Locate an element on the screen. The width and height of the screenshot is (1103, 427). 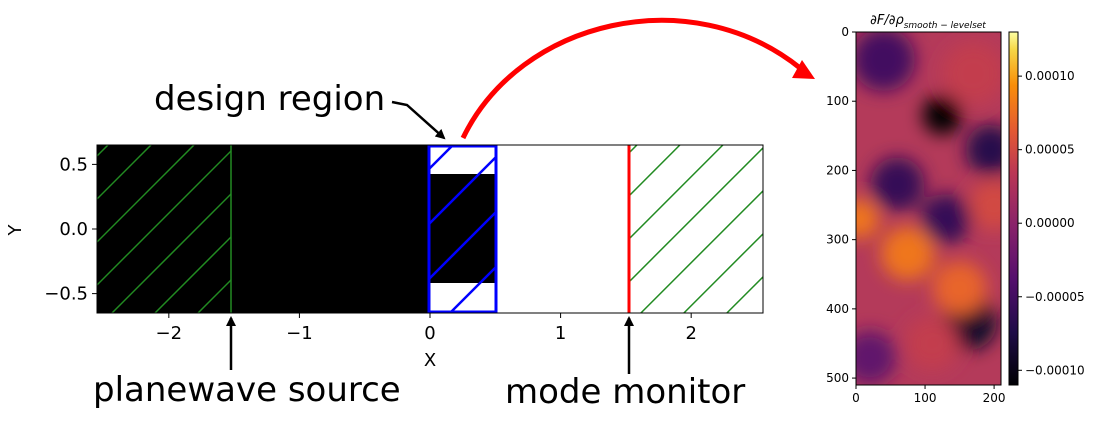
heatmap-x-tick-label: 200 is located at coordinates (994, 398).